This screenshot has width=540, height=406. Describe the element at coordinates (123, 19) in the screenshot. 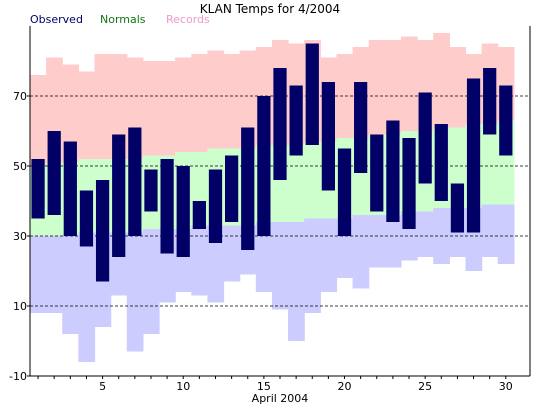

I see `legend-normals: Normals` at that location.